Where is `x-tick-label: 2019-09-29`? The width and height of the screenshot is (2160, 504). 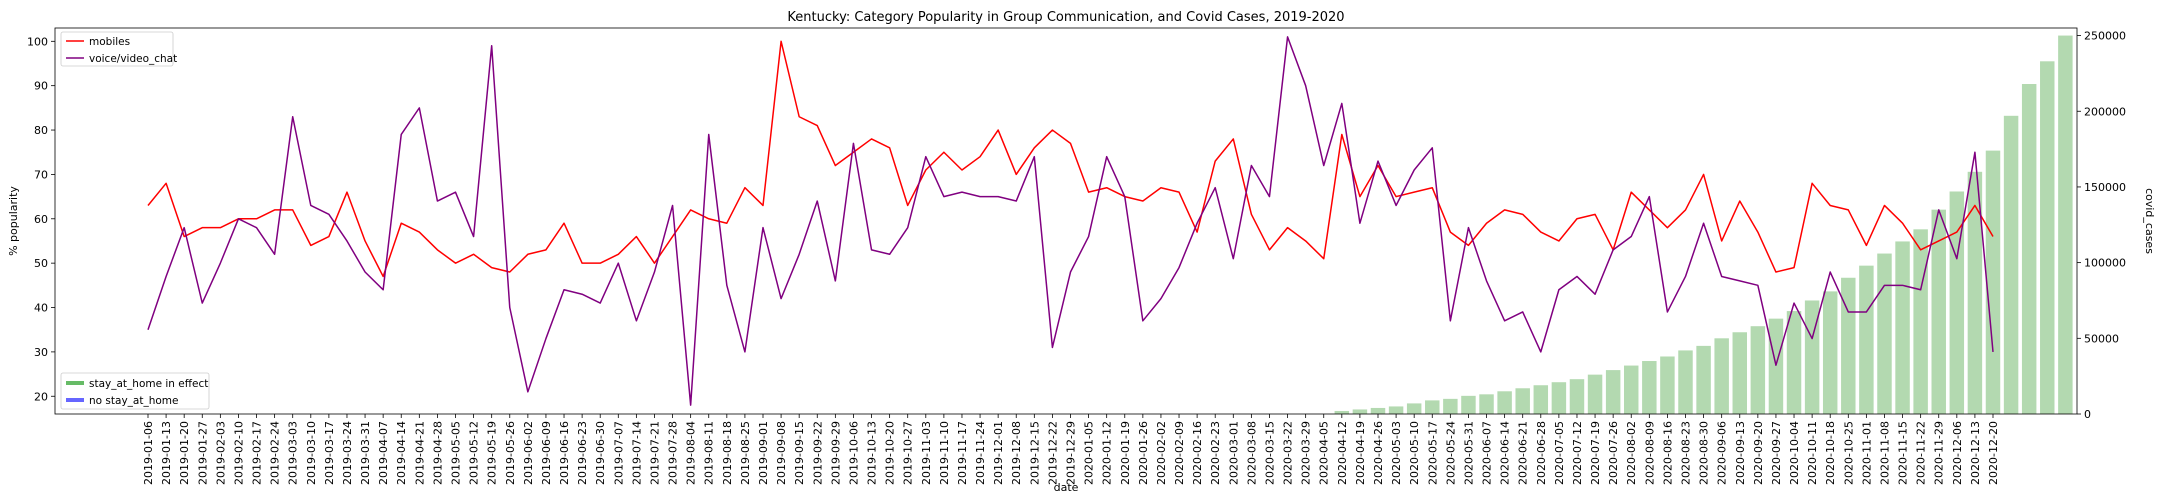
x-tick-label: 2019-09-29 is located at coordinates (835, 453).